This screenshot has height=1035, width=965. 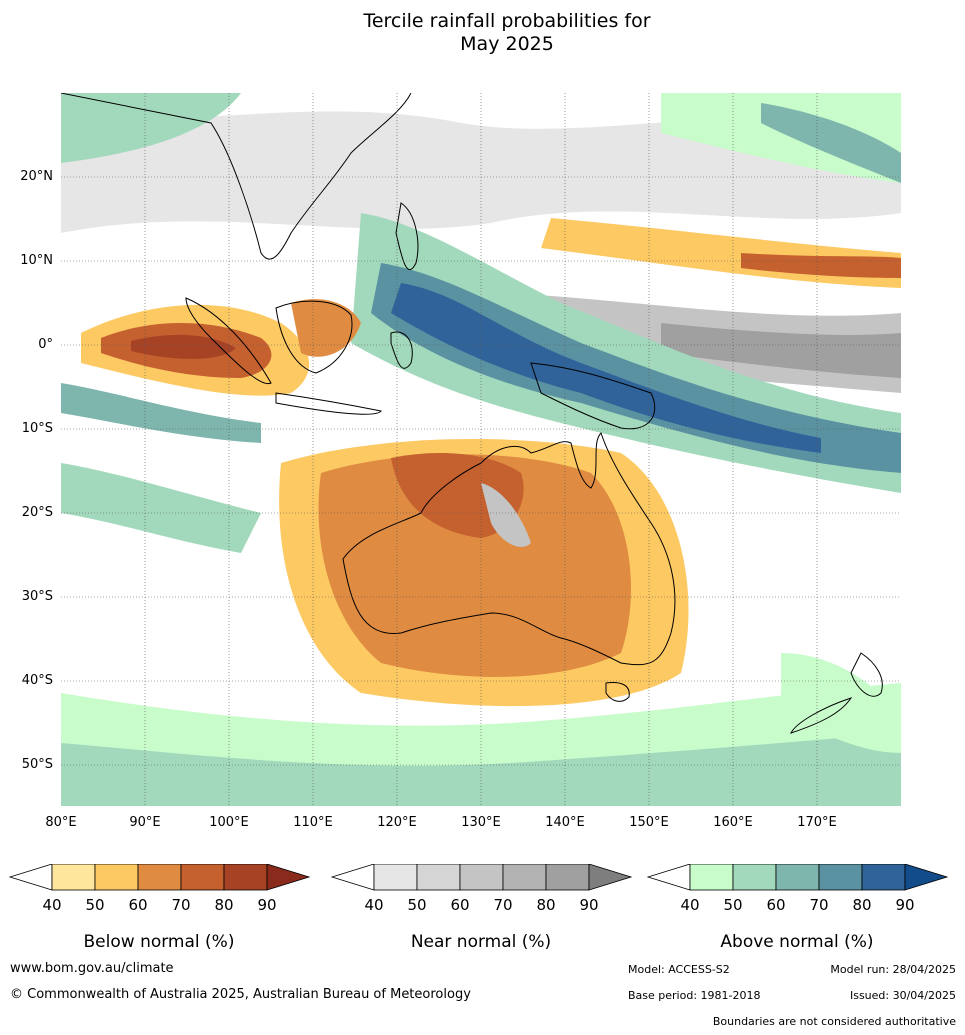 I want to click on above-normal-title: Above normal (%), so click(x=797, y=942).